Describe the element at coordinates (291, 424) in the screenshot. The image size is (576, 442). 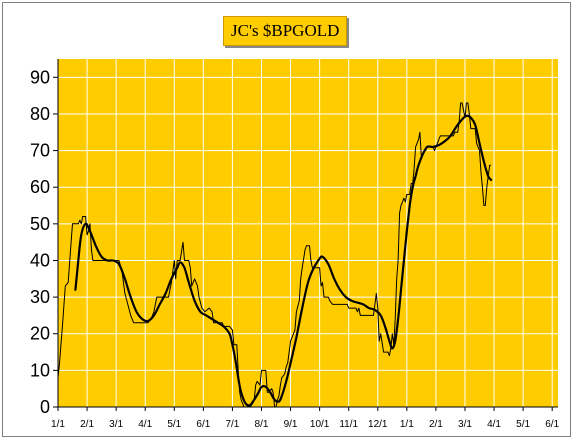
I see `x-tick-label: 9/1` at that location.